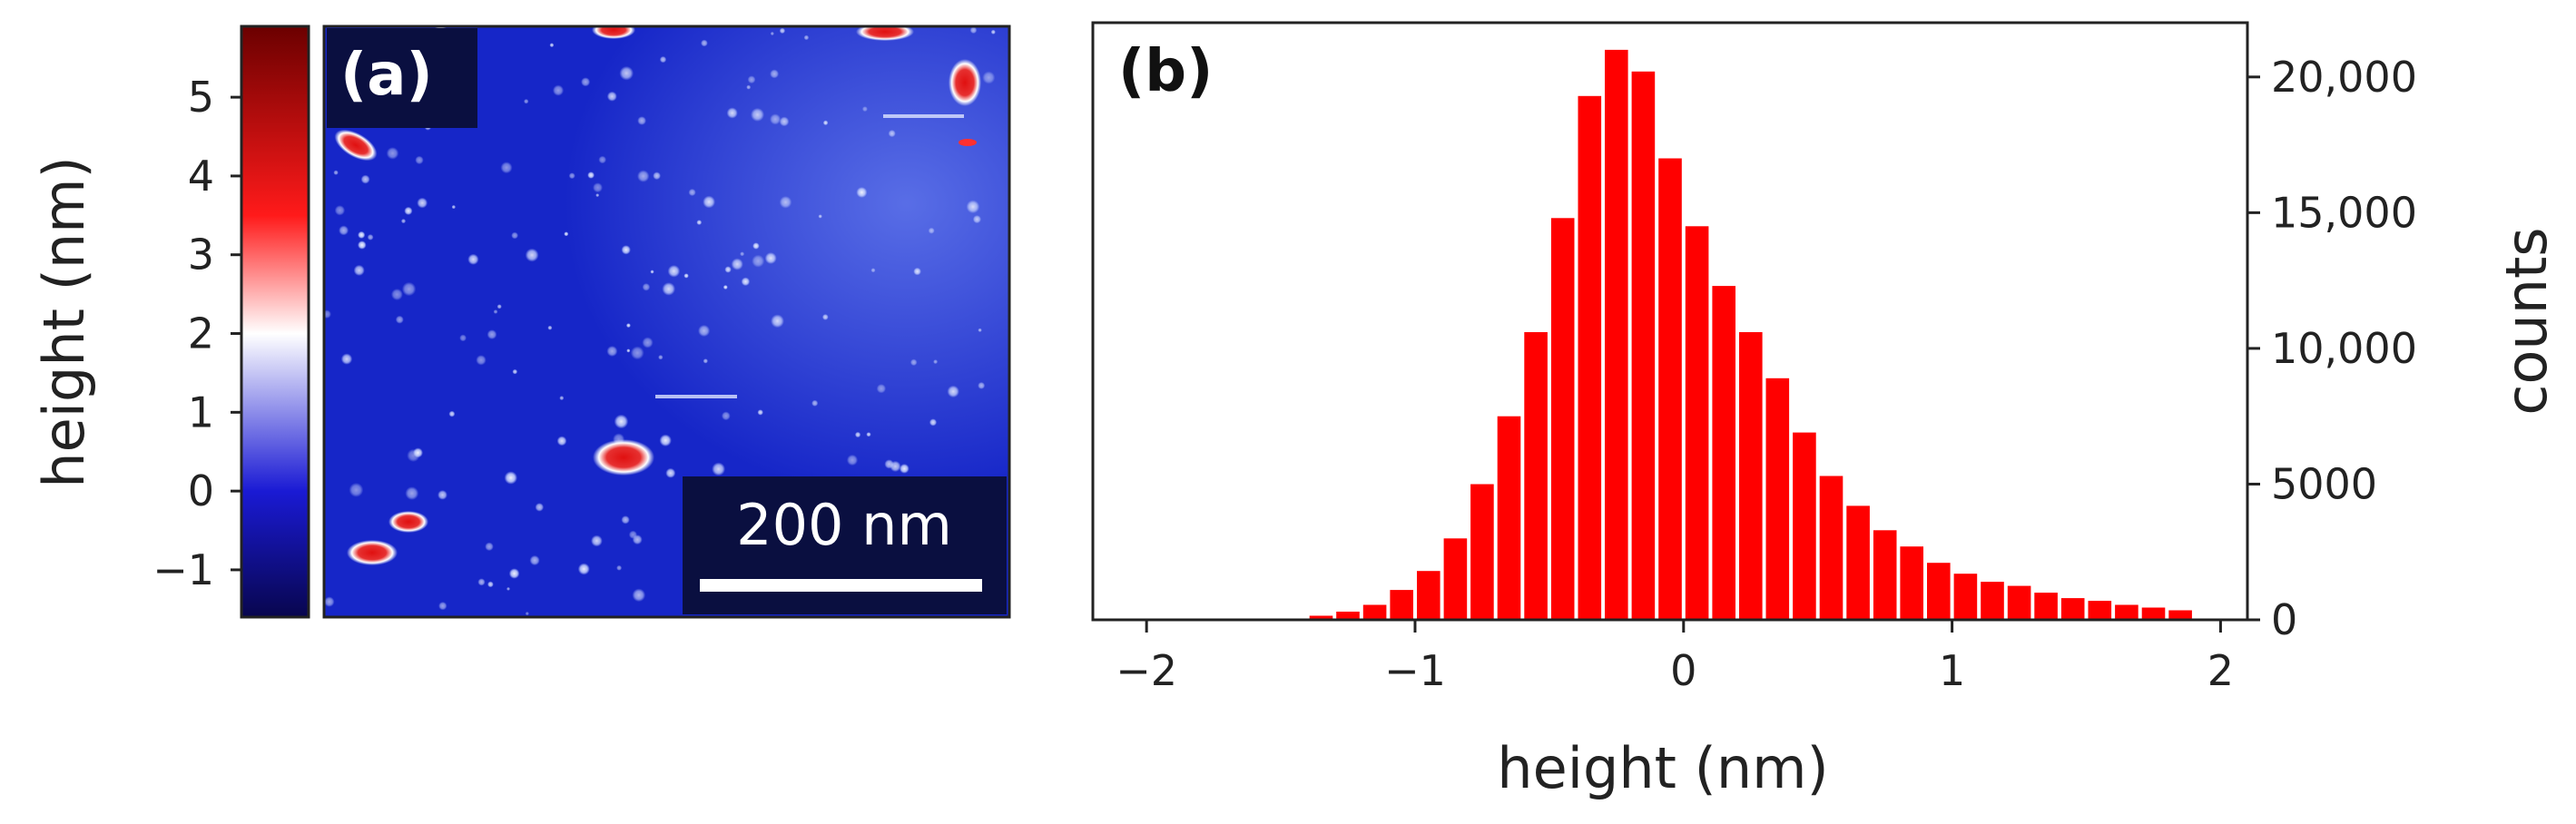  I want to click on scale-bar-label: 200 nm, so click(844, 525).